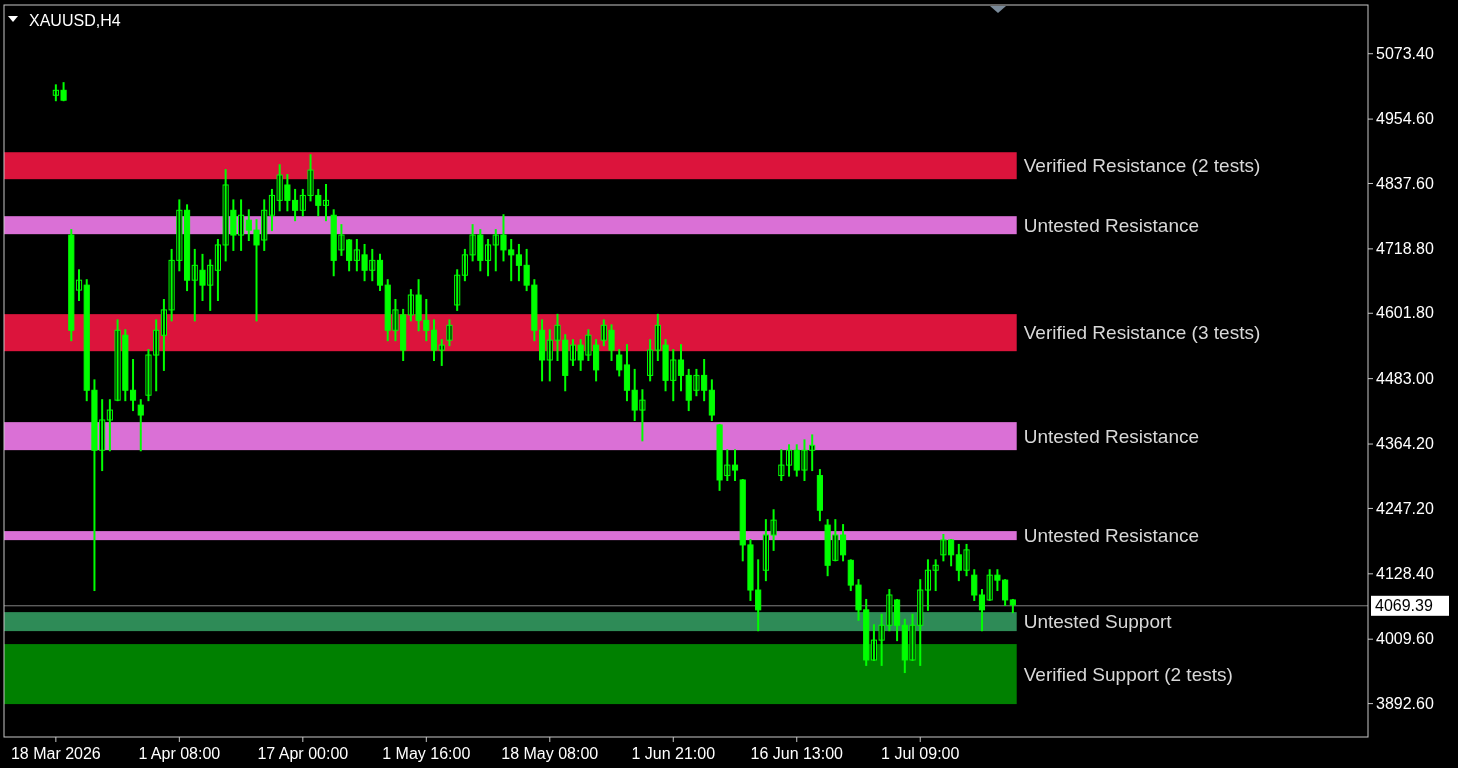 The width and height of the screenshot is (1458, 768). What do you see at coordinates (1405, 248) in the screenshot?
I see `y-tick-label: 4718.80` at bounding box center [1405, 248].